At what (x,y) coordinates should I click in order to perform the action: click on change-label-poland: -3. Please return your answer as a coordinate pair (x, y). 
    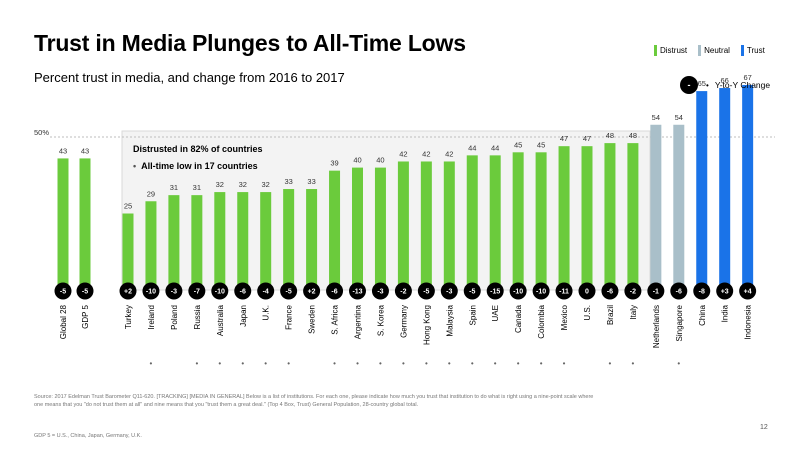
    Looking at the image, I should click on (174, 292).